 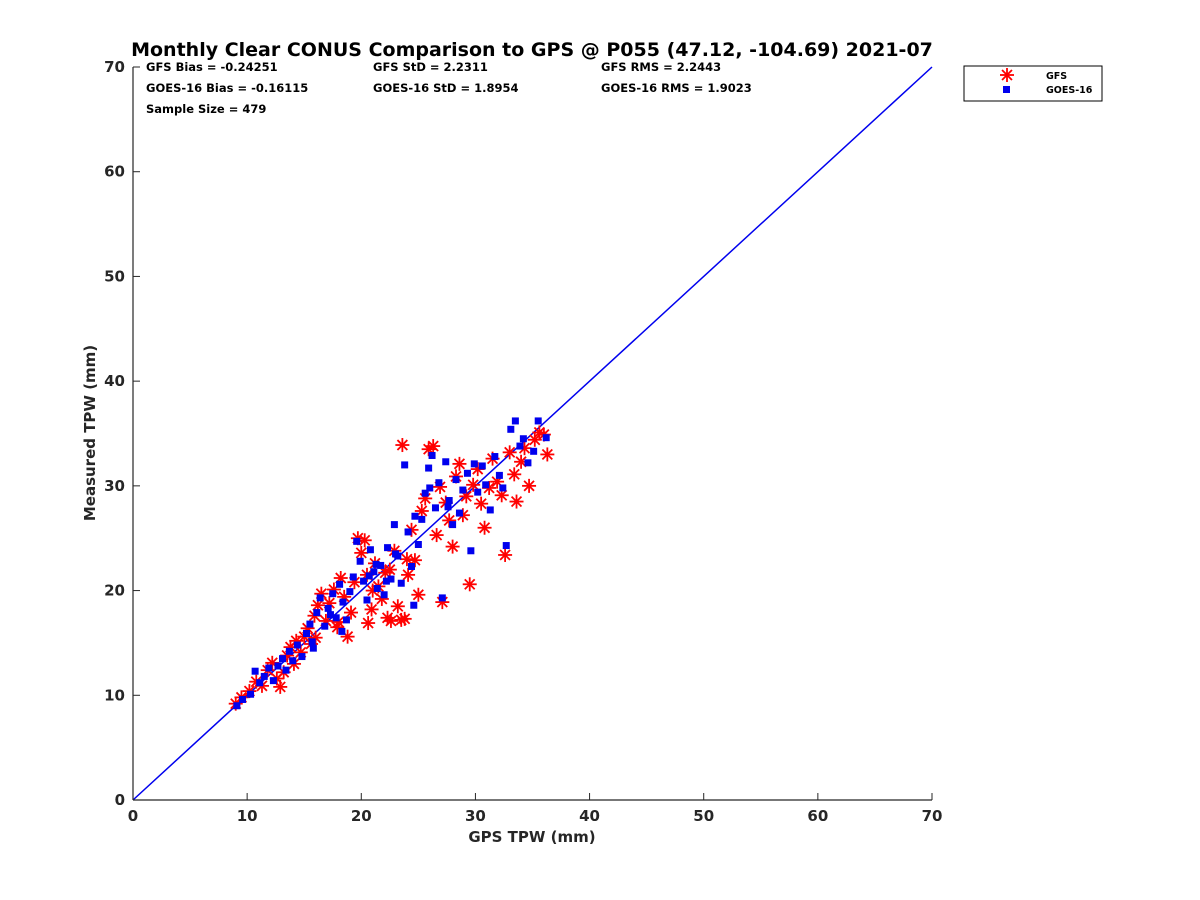 I want to click on y-axis-title: Measured TPW (mm), so click(x=90, y=433).